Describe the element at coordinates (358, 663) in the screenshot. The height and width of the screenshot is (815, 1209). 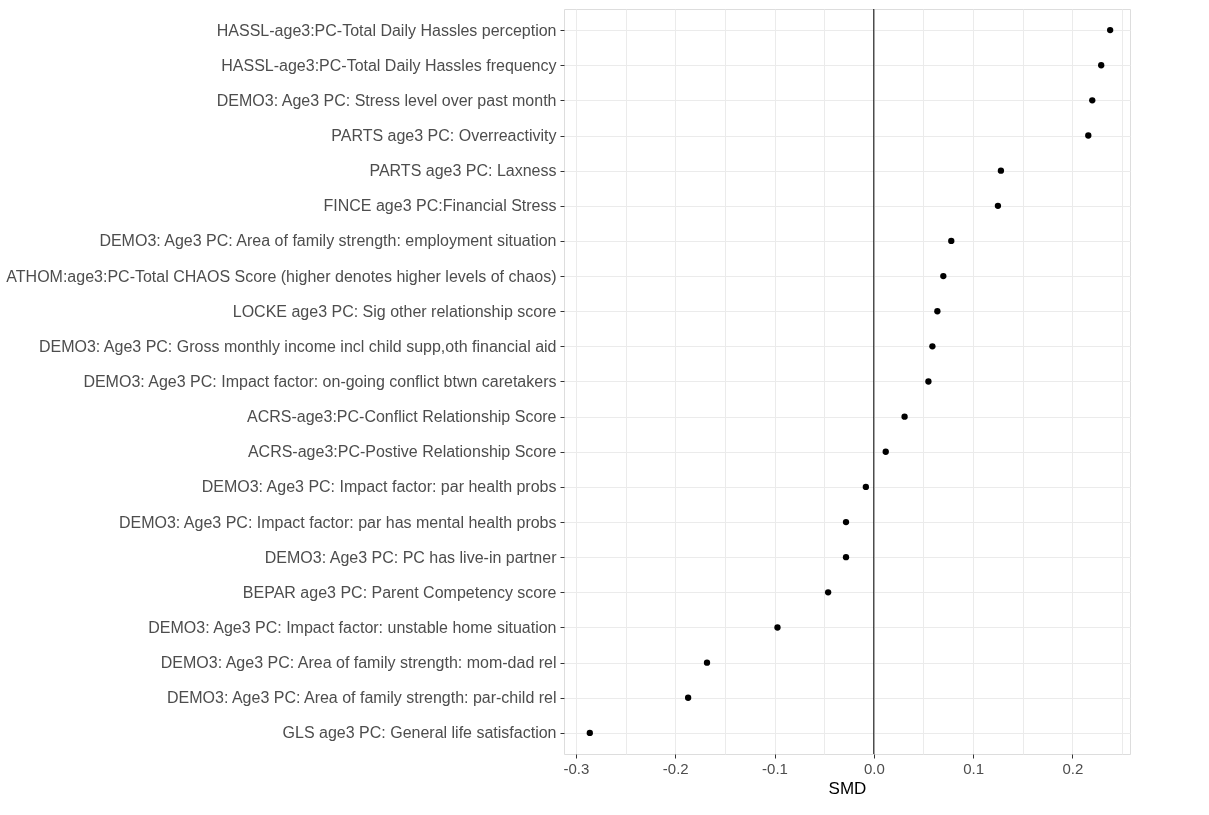
I see `y-tick-label: DEMO3: Age3 PC: Area of family strength: mom-dad rel` at that location.